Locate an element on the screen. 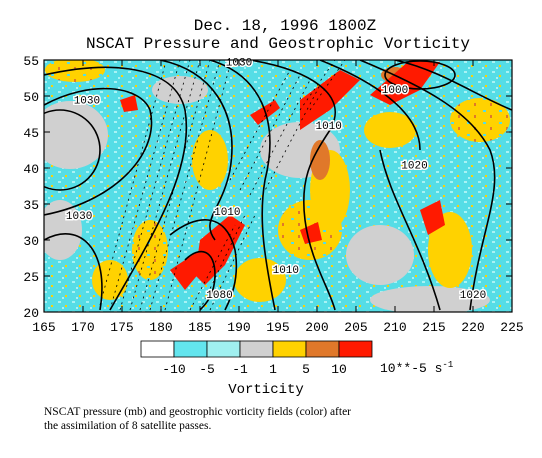 The width and height of the screenshot is (542, 458). contour-label: 1080 is located at coordinates (219, 296).